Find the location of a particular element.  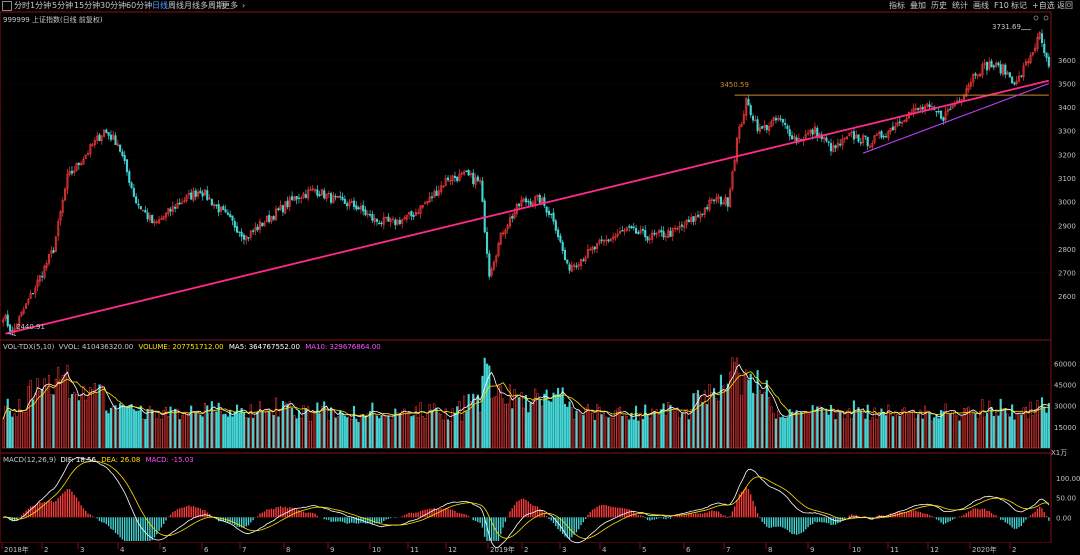

low-pointer is located at coordinates (12, 334).